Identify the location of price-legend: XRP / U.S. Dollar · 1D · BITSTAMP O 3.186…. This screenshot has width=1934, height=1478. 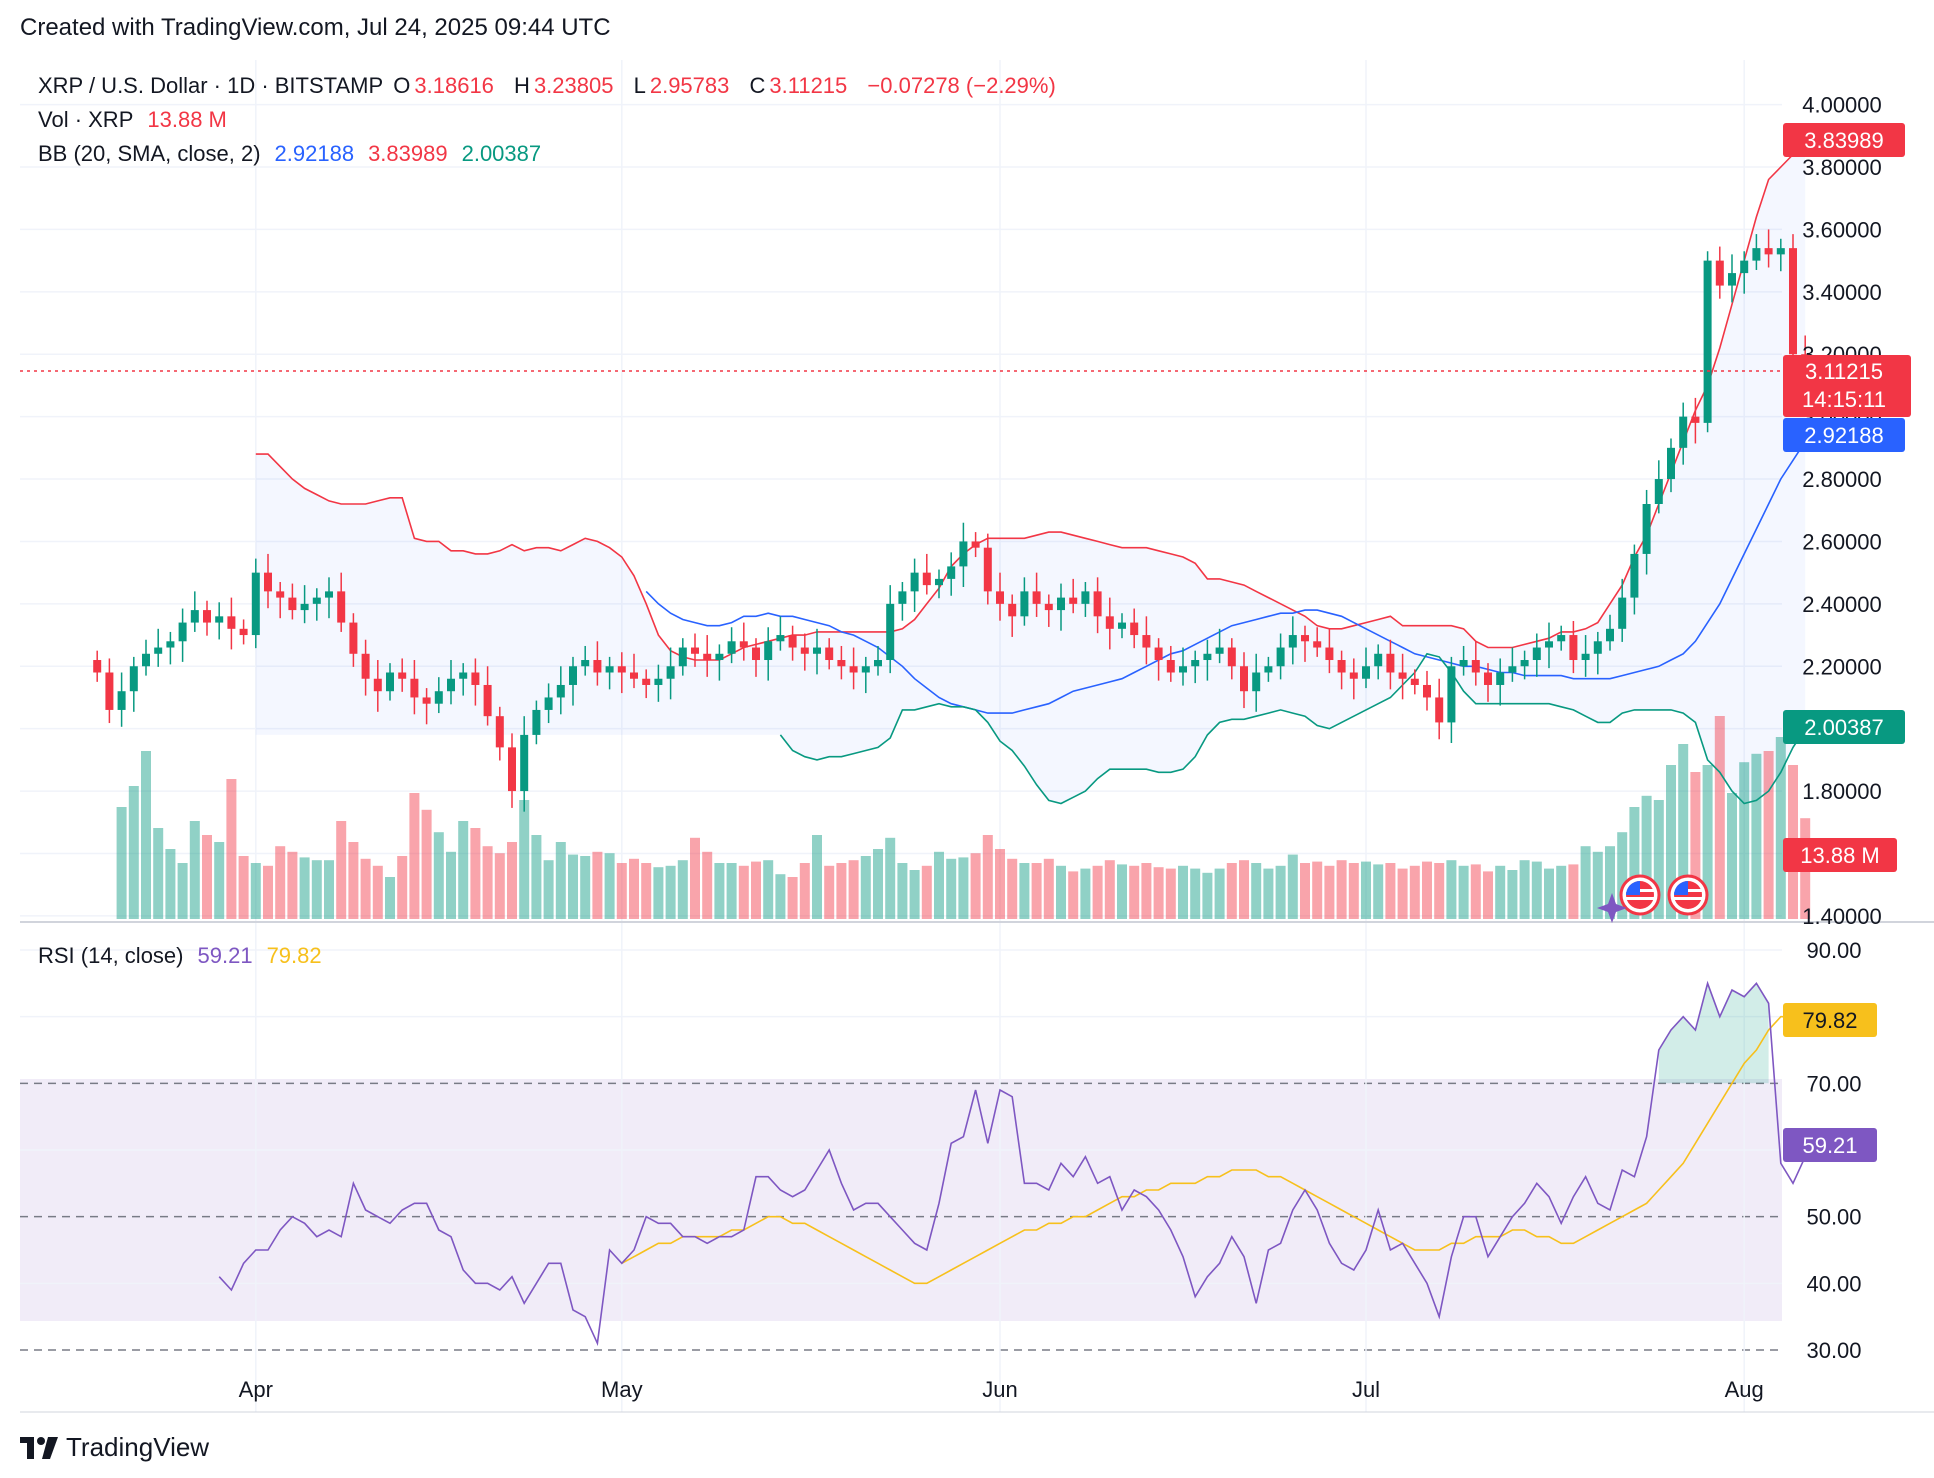
(549, 86).